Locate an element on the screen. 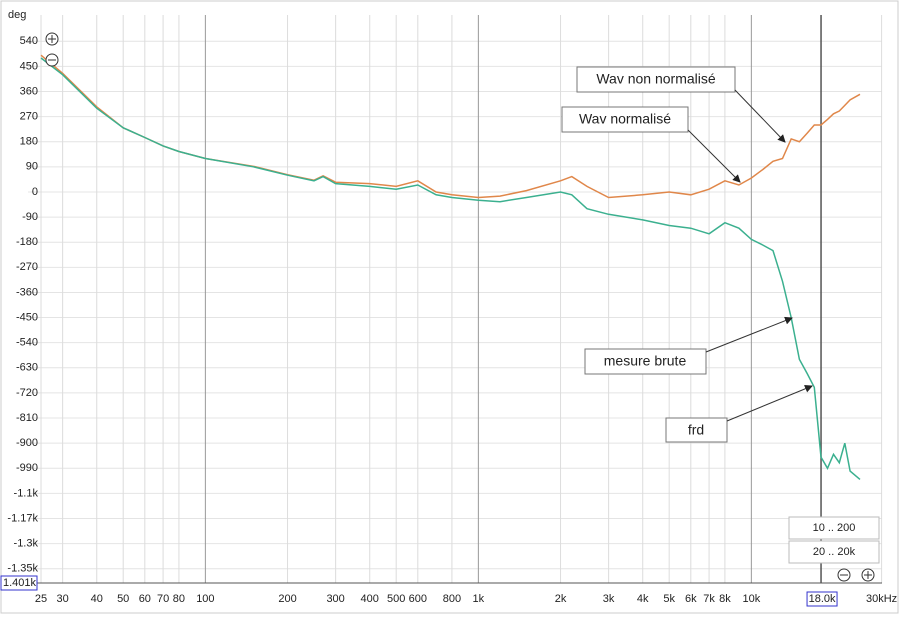 The width and height of the screenshot is (900, 620). cursor-y-label: 1.401k is located at coordinates (20, 583).